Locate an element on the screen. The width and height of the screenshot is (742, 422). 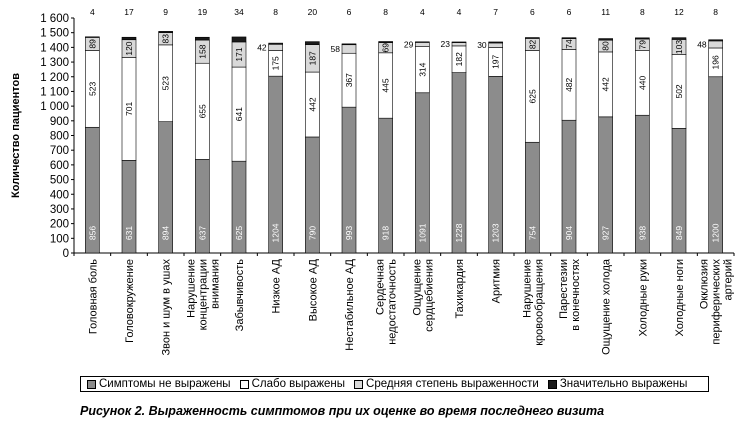
x-category-label: кровообращения is located at coordinates (539, 302).